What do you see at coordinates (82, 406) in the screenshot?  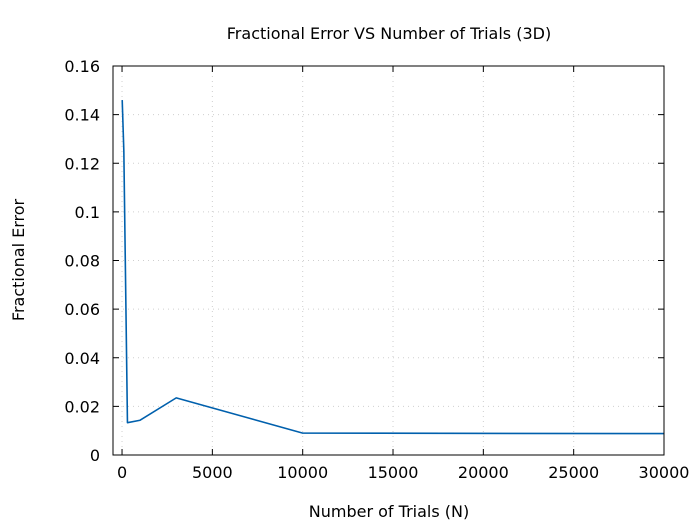 I see `y-tick-label: 0.02` at bounding box center [82, 406].